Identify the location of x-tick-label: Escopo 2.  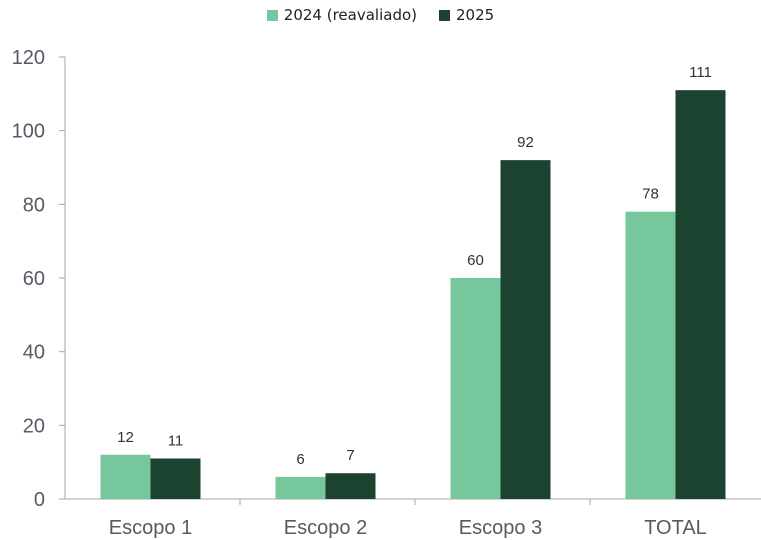
(325, 528).